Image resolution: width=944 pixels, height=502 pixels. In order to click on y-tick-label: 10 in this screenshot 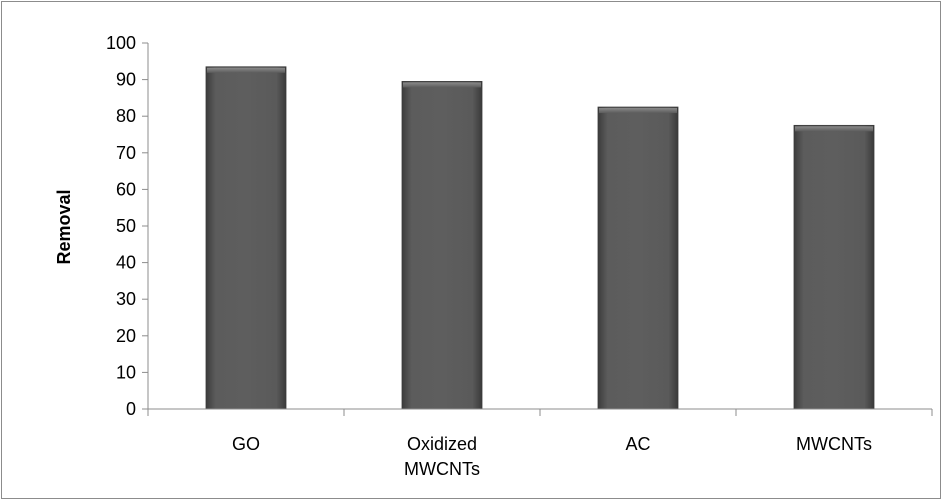, I will do `click(126, 372)`.